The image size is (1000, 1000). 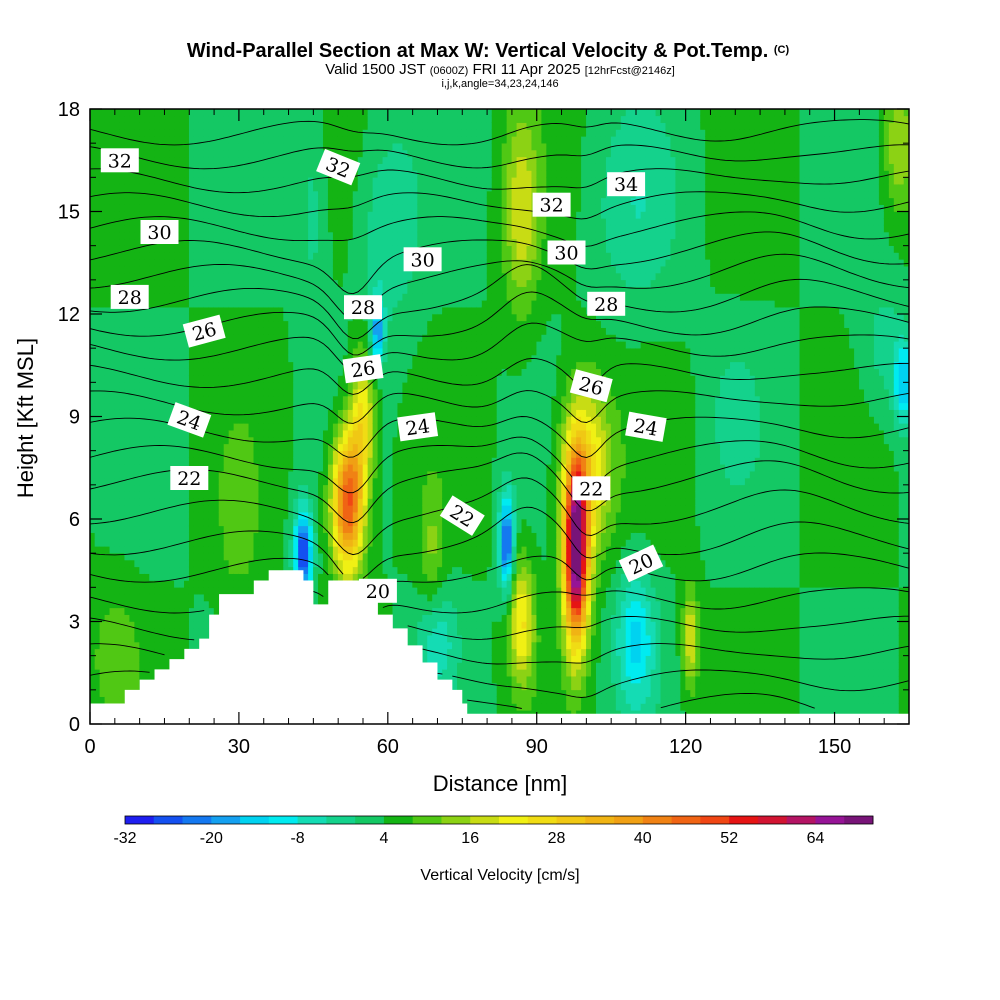 I want to click on x-tick-label: 60, so click(x=388, y=747).